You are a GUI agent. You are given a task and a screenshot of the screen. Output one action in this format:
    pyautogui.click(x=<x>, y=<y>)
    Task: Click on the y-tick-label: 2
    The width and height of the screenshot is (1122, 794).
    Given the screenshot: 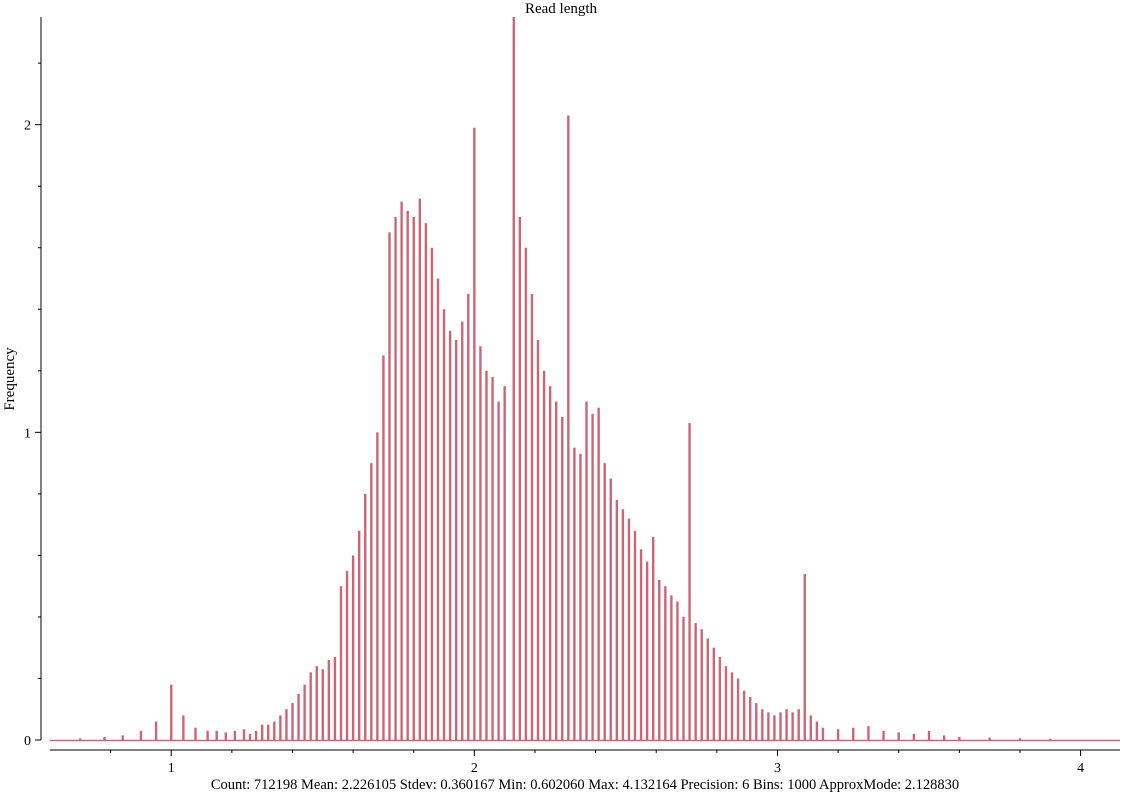 What is the action you would take?
    pyautogui.click(x=27, y=126)
    